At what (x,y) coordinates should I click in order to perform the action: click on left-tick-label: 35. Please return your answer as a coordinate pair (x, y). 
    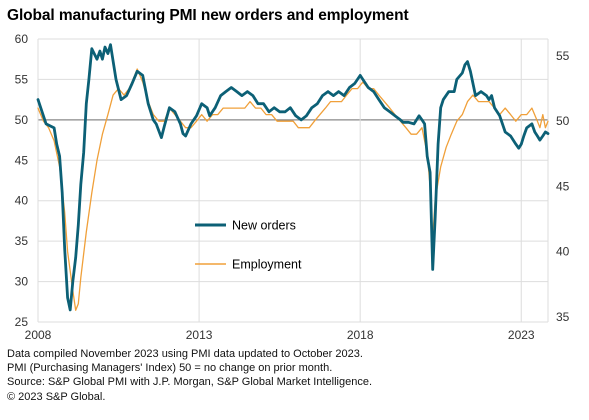
    Looking at the image, I should click on (22, 241).